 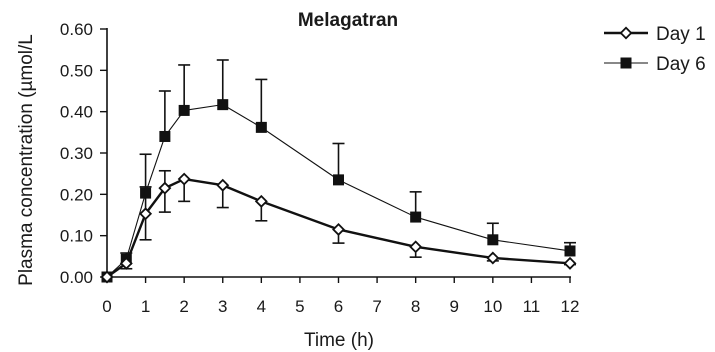 What do you see at coordinates (76, 70) in the screenshot?
I see `y-tick-label: 0.50` at bounding box center [76, 70].